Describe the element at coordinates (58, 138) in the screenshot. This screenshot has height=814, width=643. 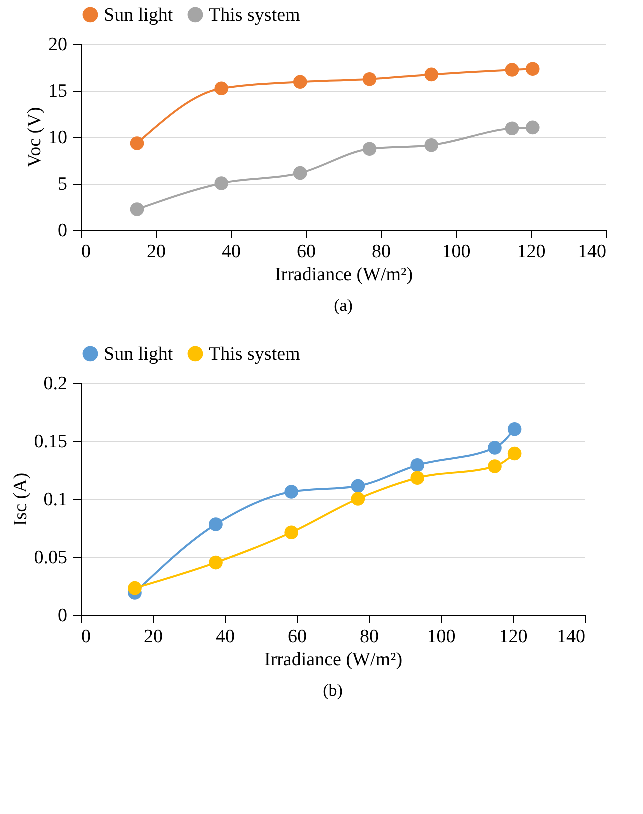
I see `y-tick-label: 10` at that location.